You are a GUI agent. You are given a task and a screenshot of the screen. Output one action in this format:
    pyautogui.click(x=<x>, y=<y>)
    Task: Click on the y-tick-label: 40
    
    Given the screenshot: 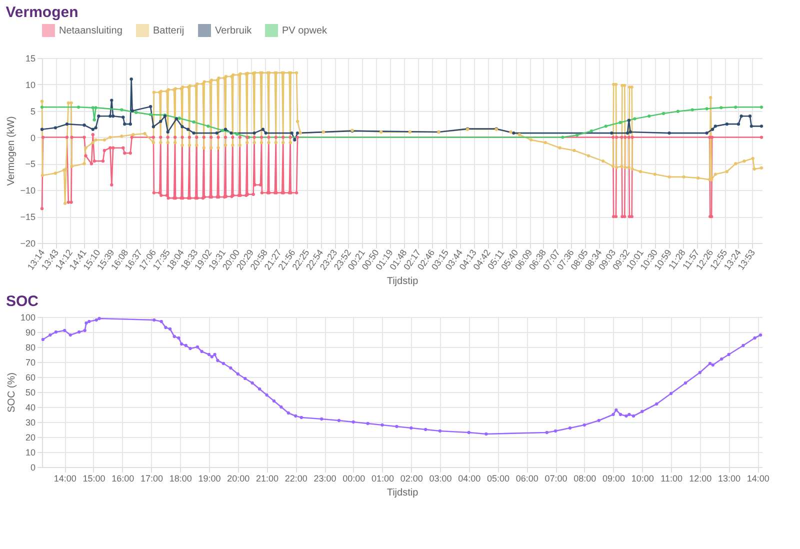 What is the action you would take?
    pyautogui.click(x=30, y=407)
    